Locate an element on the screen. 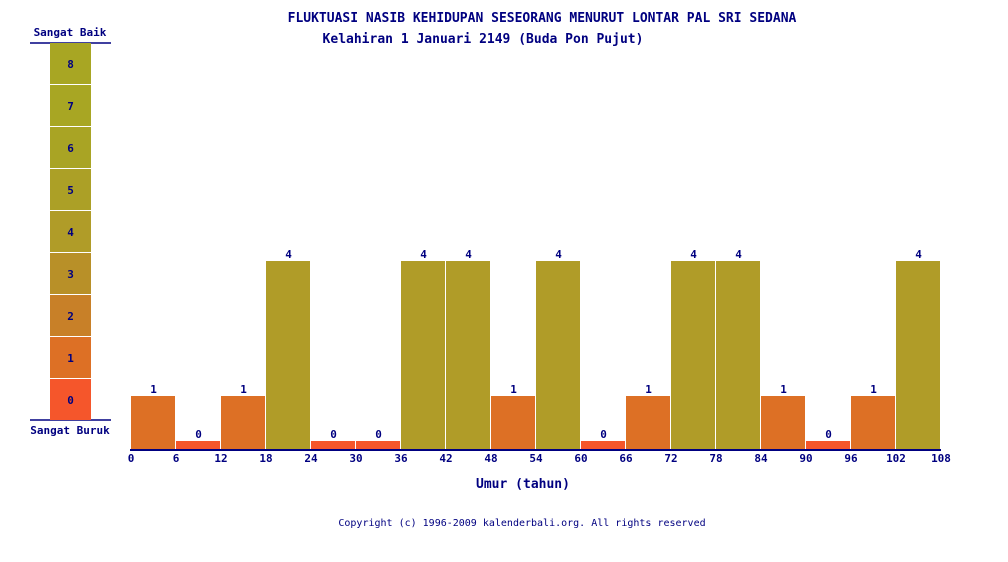 This screenshot has width=1008, height=562. x-tick-label: 24 is located at coordinates (311, 458).